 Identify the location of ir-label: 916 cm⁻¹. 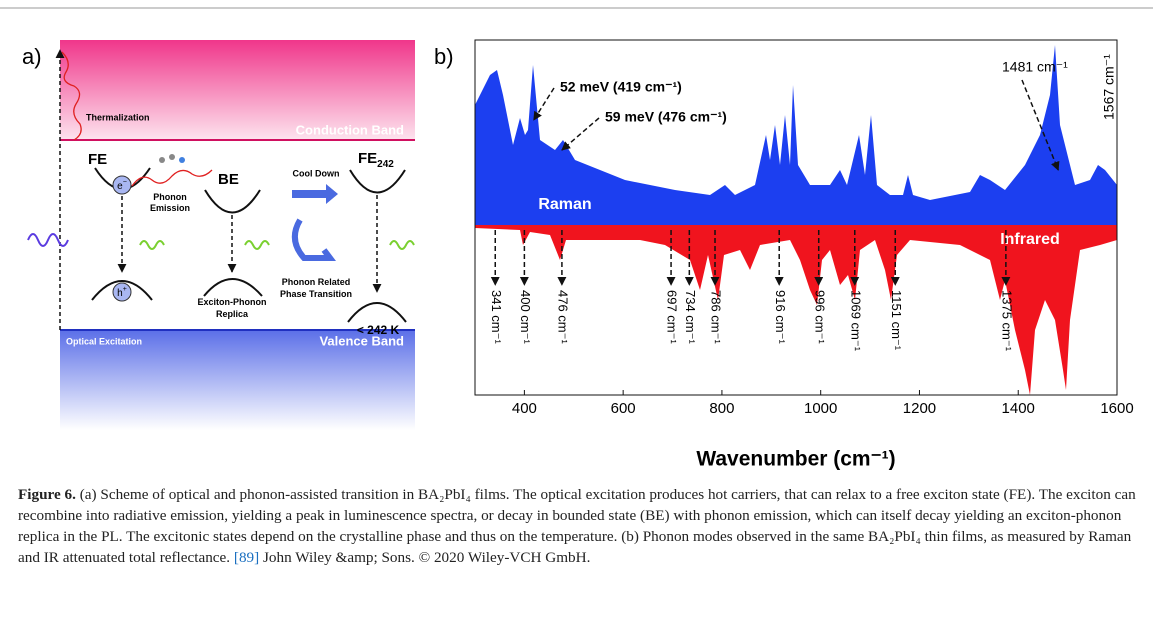
(780, 317).